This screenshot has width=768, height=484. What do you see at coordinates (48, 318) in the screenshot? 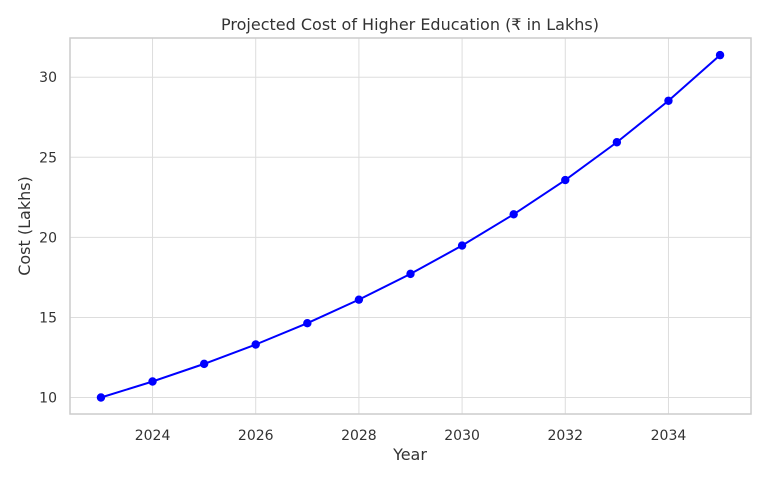
I see `y-tick-label: 15` at bounding box center [48, 318].